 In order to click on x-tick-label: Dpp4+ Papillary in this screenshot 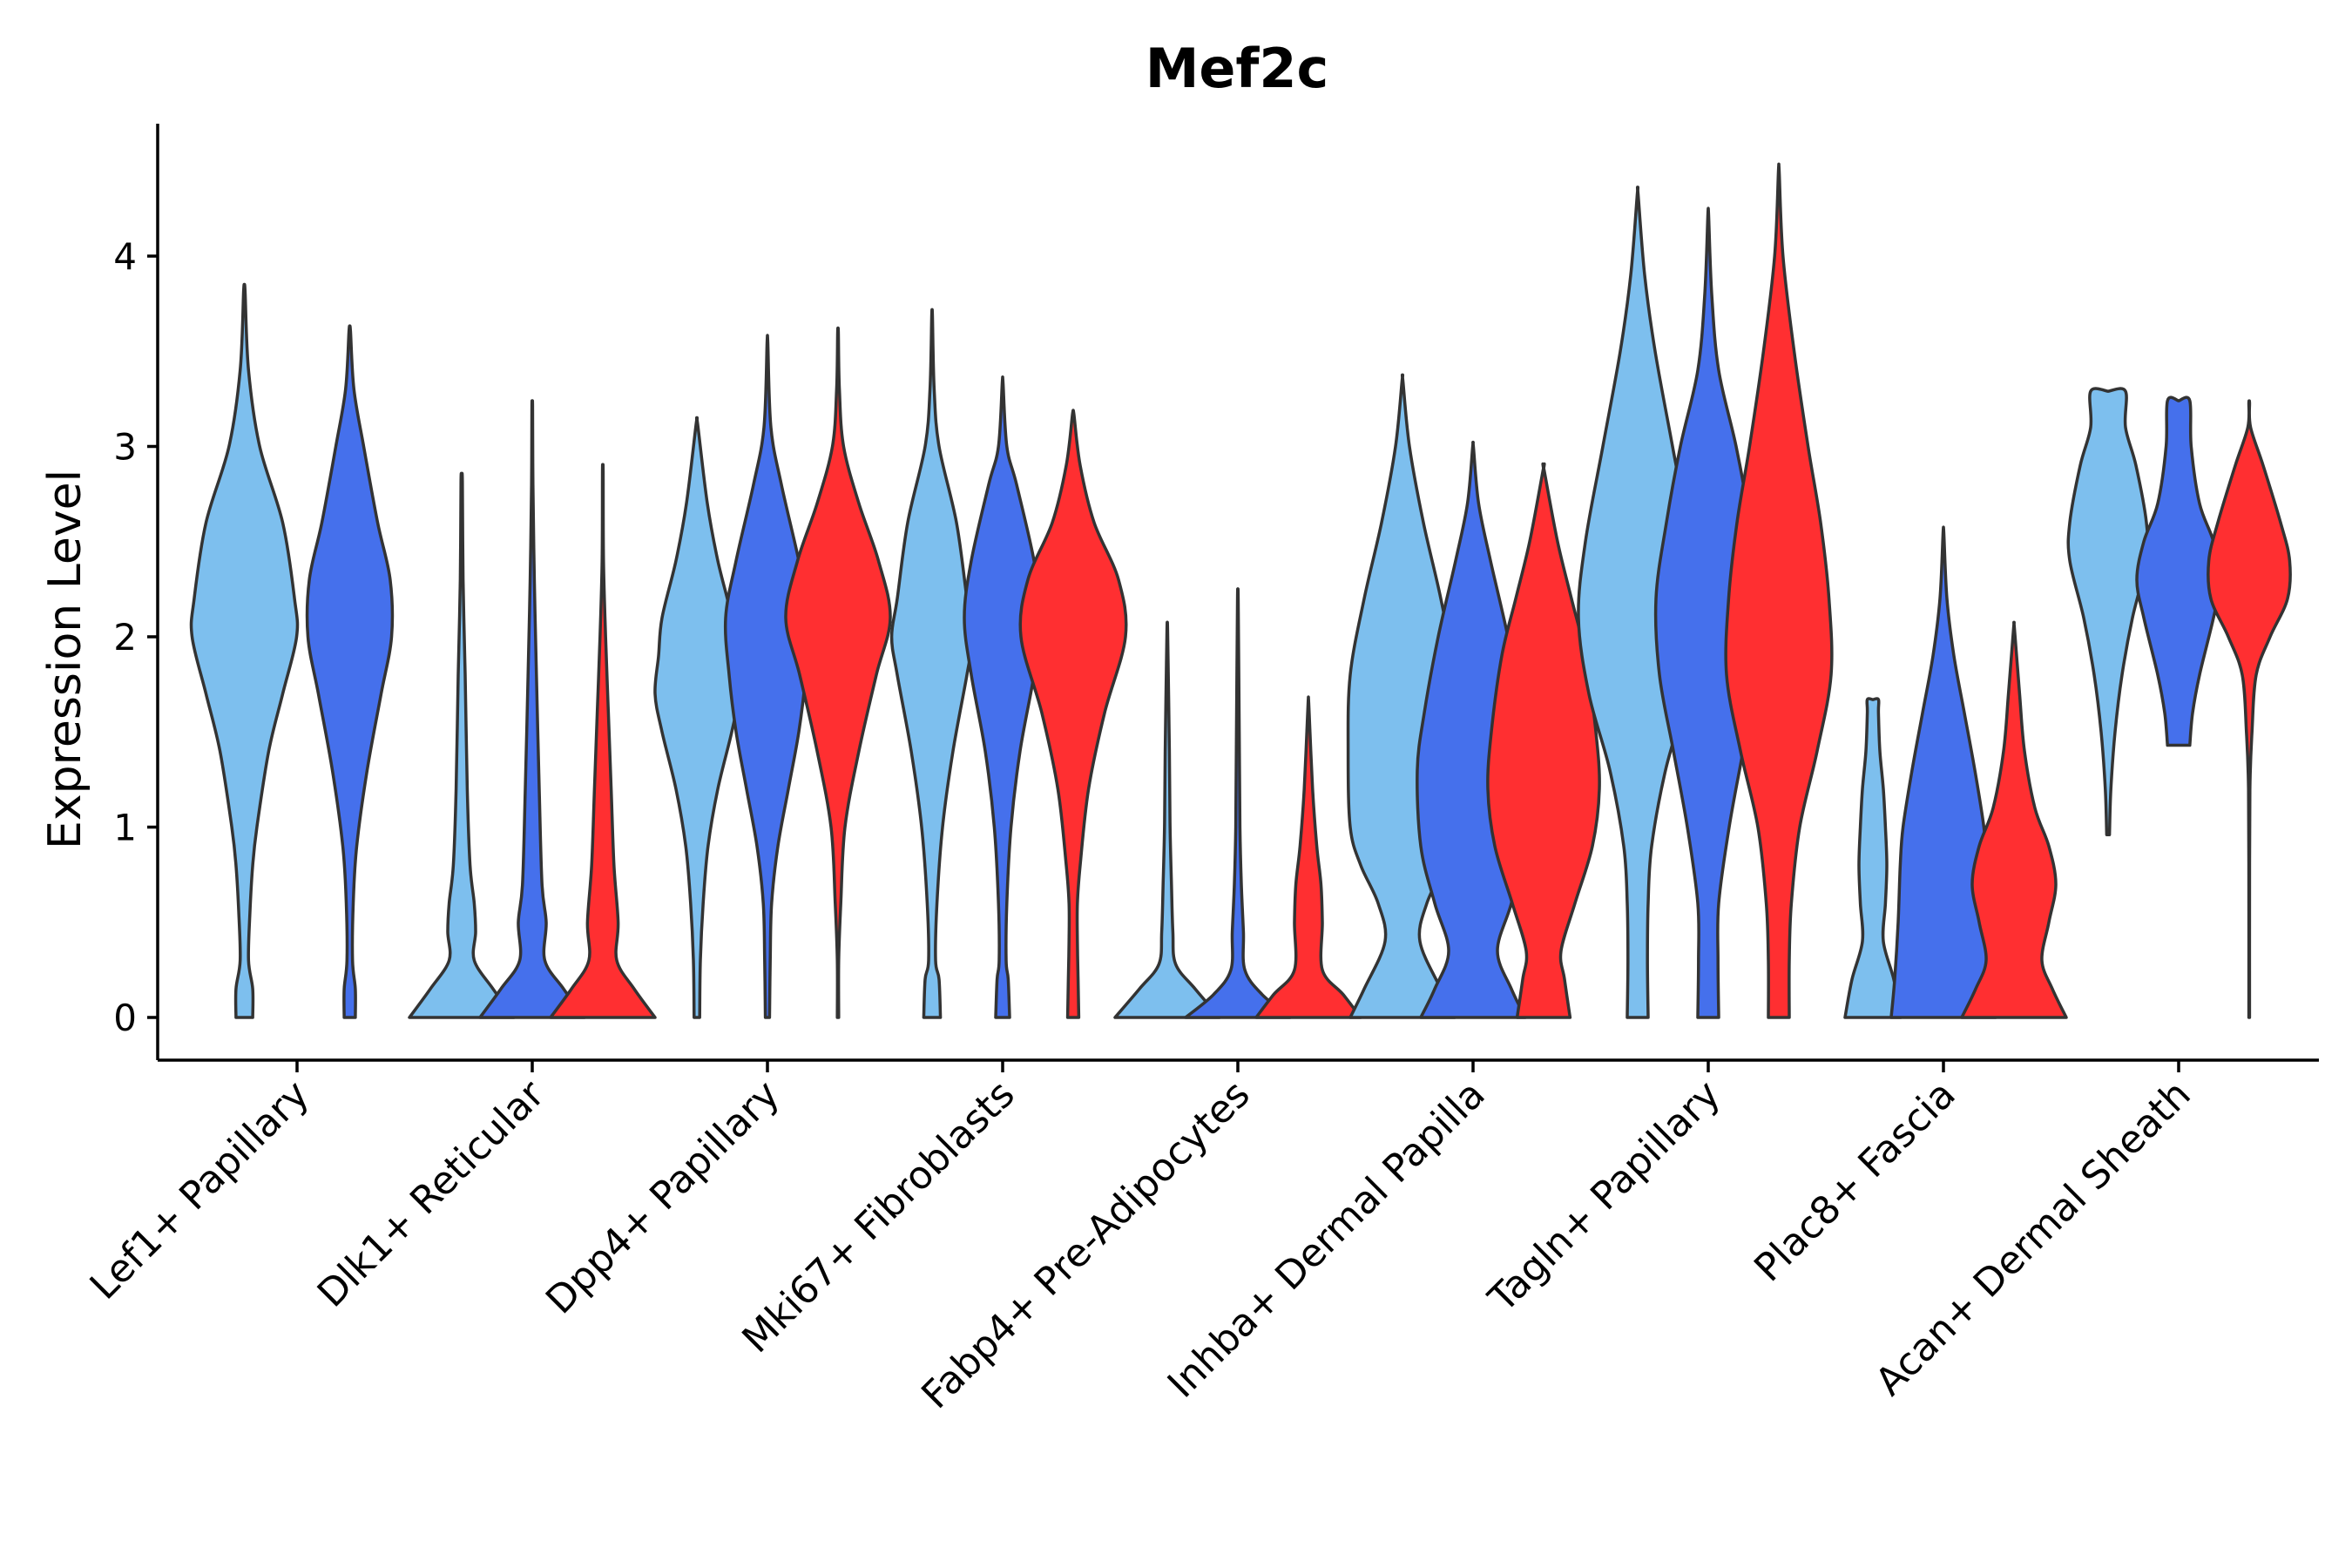, I will do `click(662, 1197)`.